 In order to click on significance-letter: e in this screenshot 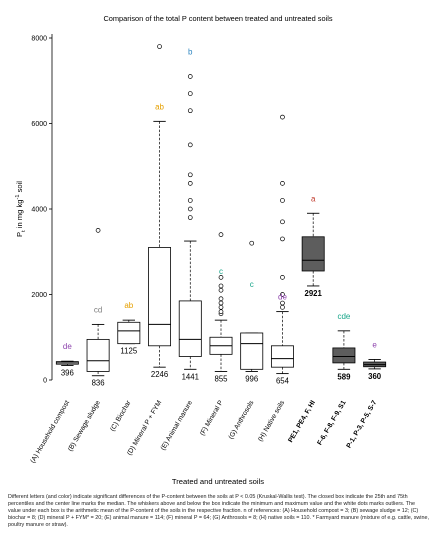, I will do `click(374, 344)`.